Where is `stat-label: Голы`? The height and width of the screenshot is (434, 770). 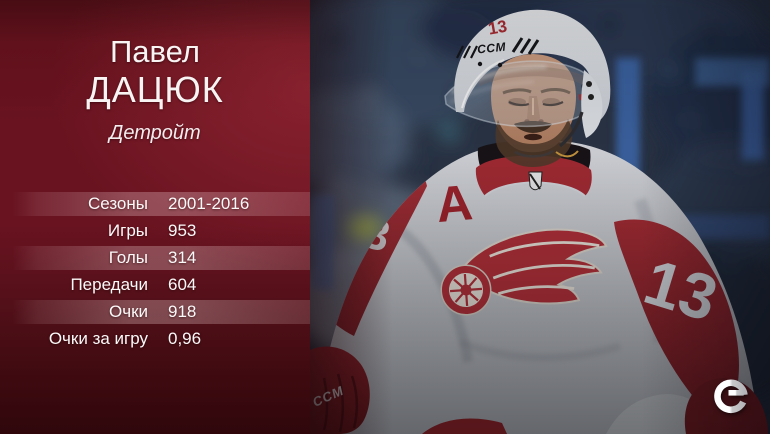 stat-label: Голы is located at coordinates (128, 257).